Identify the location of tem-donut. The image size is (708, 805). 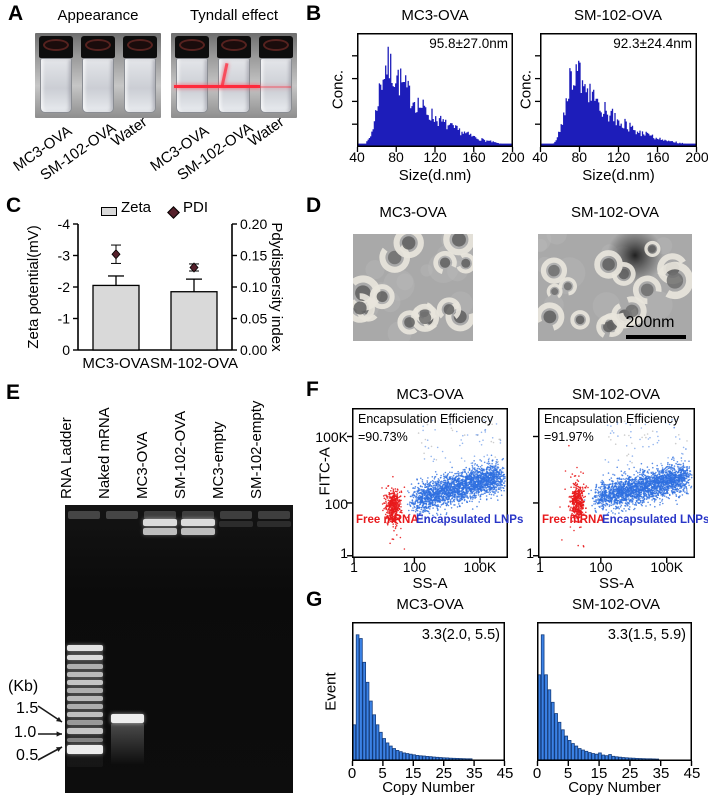
(608, 264).